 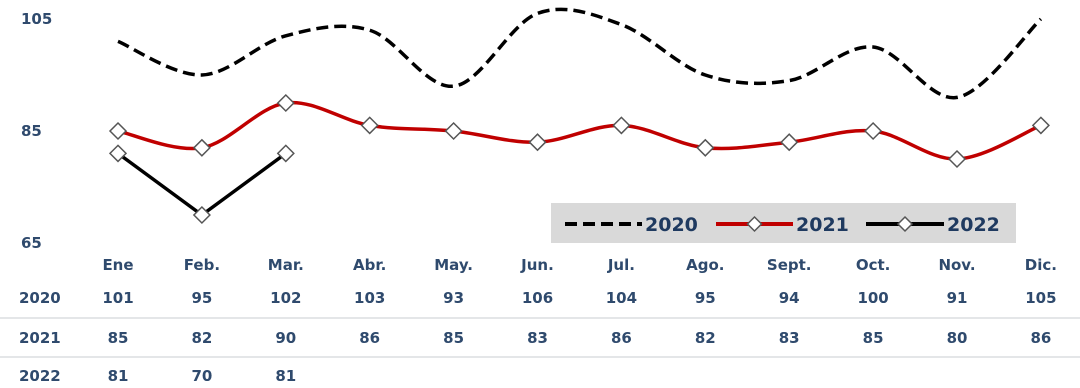 I want to click on y-tick-label: 85, so click(x=31, y=131).